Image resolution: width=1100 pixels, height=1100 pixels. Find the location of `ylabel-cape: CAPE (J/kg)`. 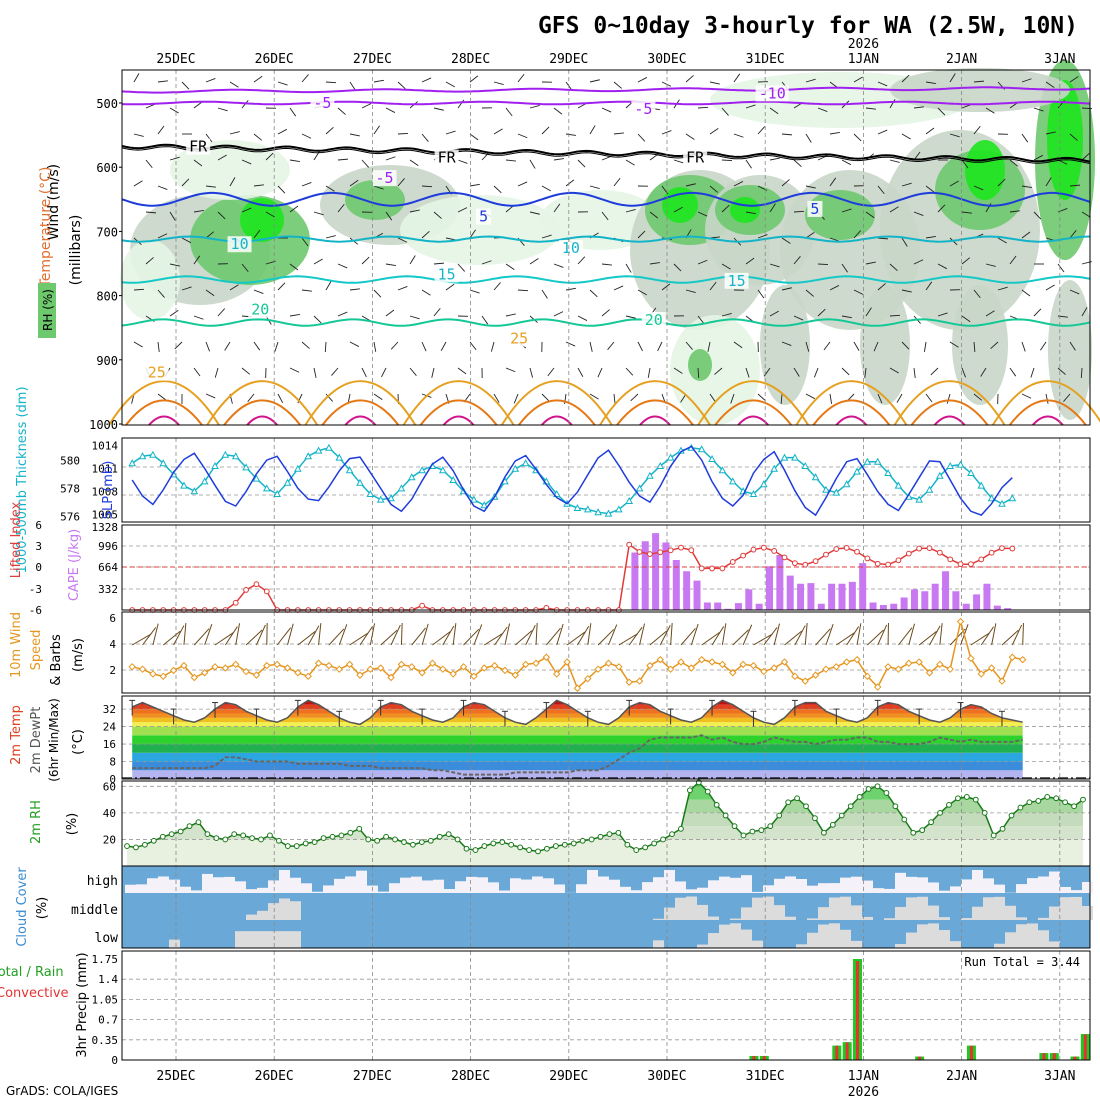

ylabel-cape: CAPE (J/kg) is located at coordinates (74, 565).